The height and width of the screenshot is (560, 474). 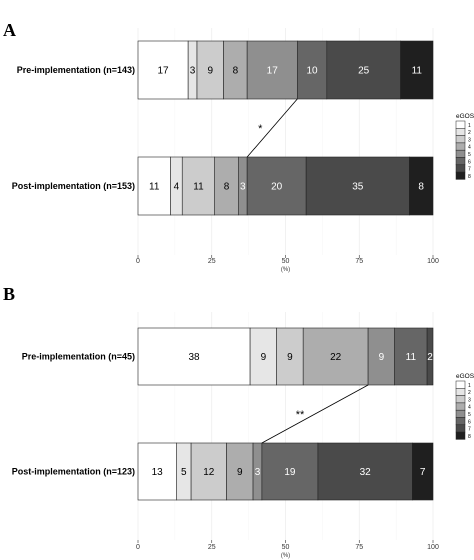 I want to click on panel-b-legend-title: eGOS, so click(x=465, y=376).